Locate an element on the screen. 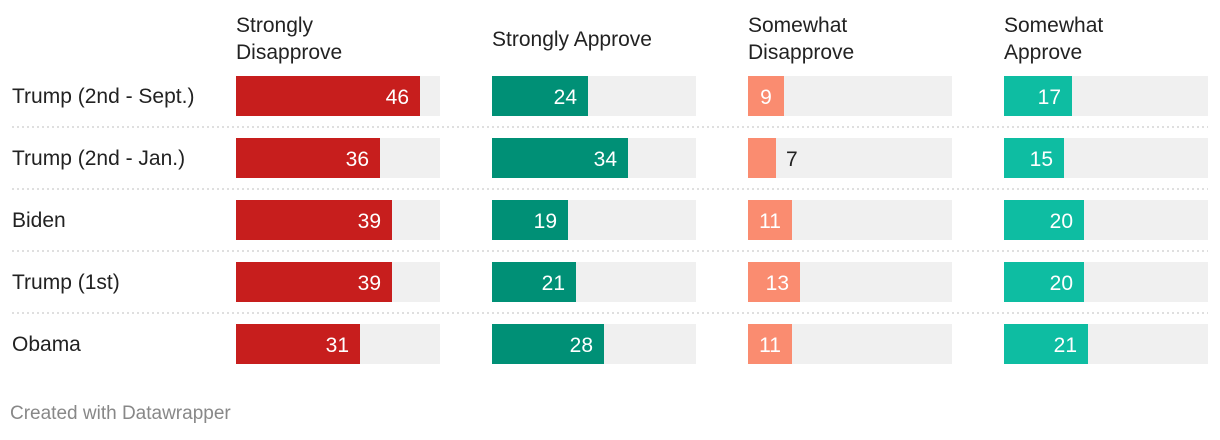 This screenshot has width=1220, height=440. row-label: Obama is located at coordinates (46, 344).